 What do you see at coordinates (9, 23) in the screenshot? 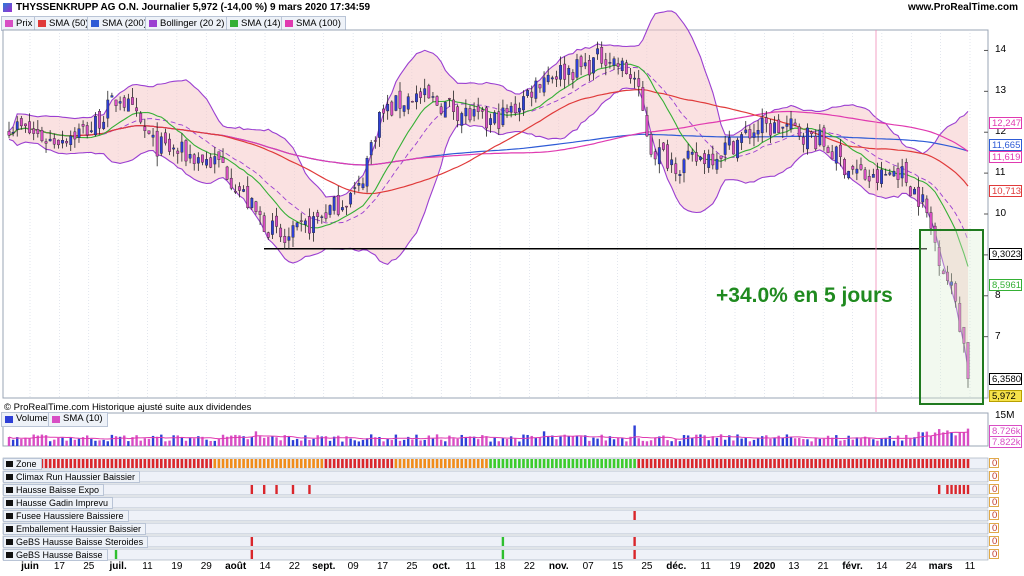
I see `legend-swatch` at bounding box center [9, 23].